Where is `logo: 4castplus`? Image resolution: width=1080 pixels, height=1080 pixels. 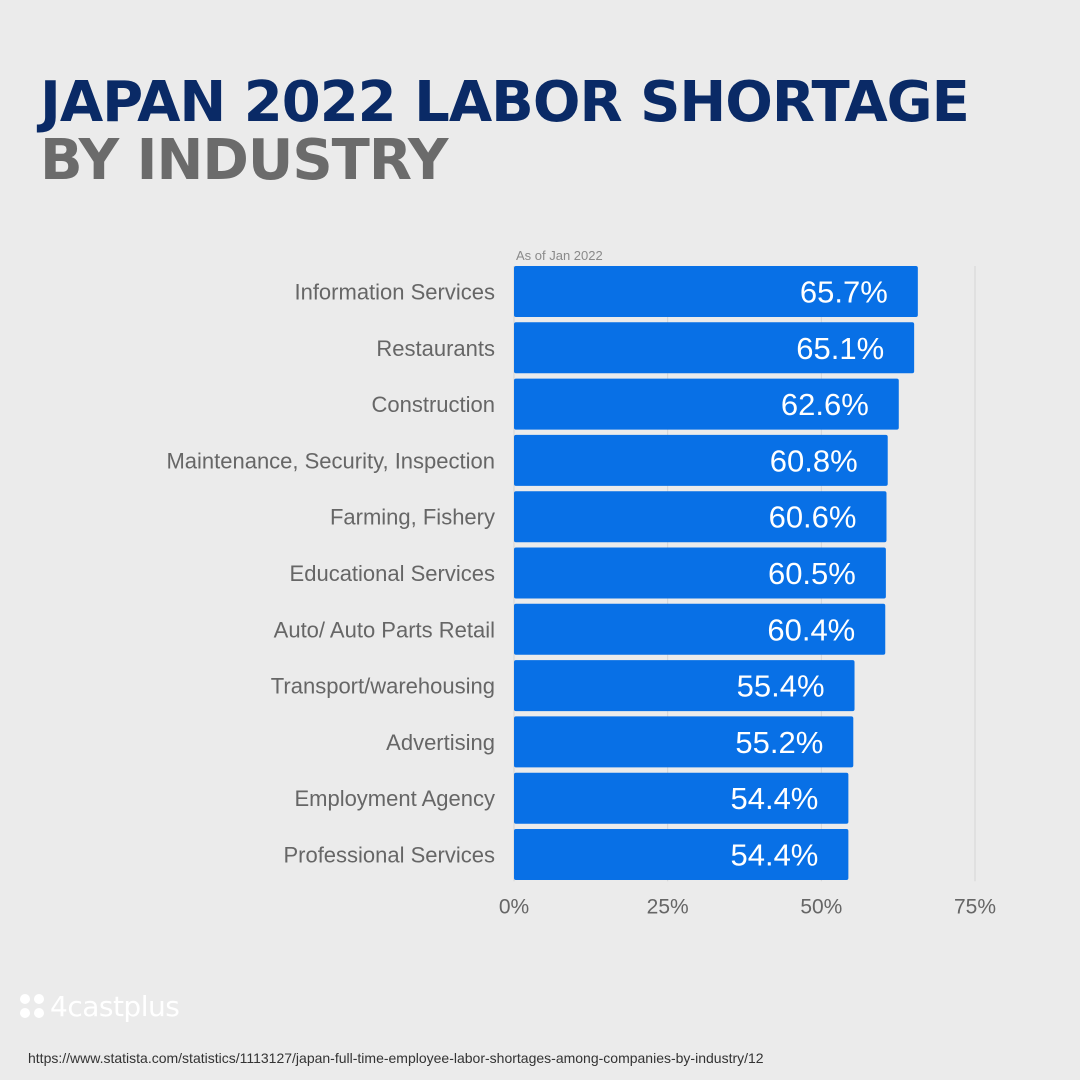 logo: 4castplus is located at coordinates (100, 1006).